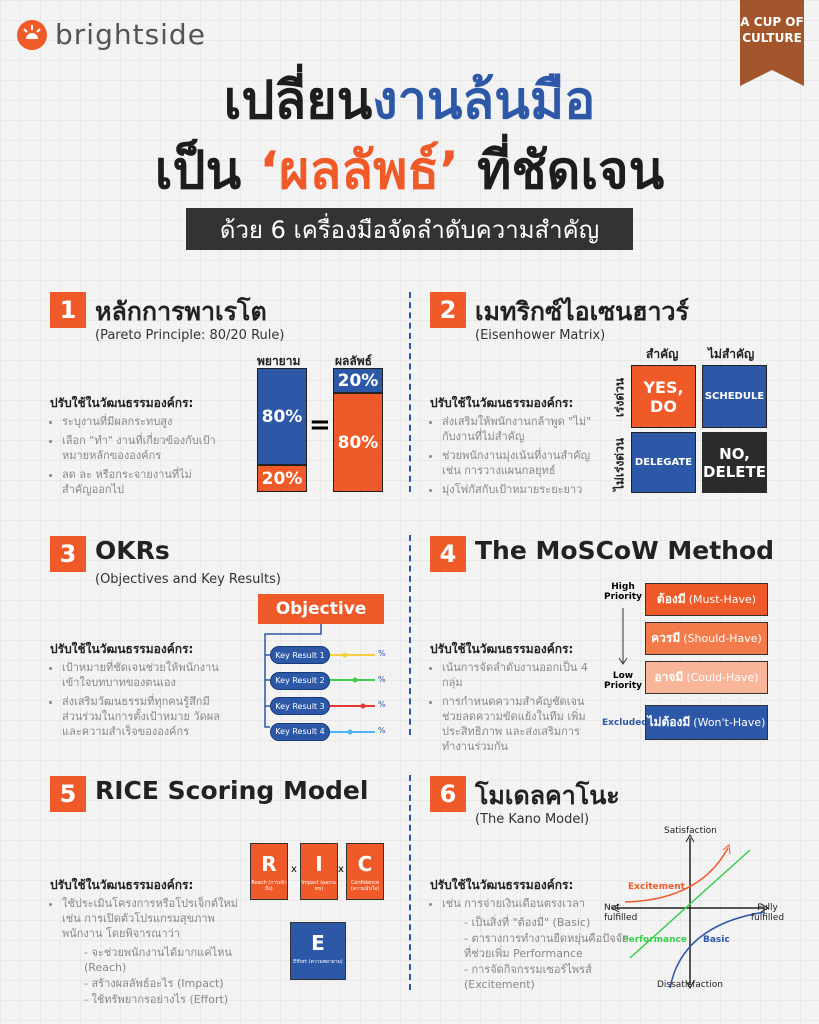 Image resolution: width=819 pixels, height=1024 pixels. Describe the element at coordinates (625, 550) in the screenshot. I see `section-title: The MoSCoW Method` at that location.